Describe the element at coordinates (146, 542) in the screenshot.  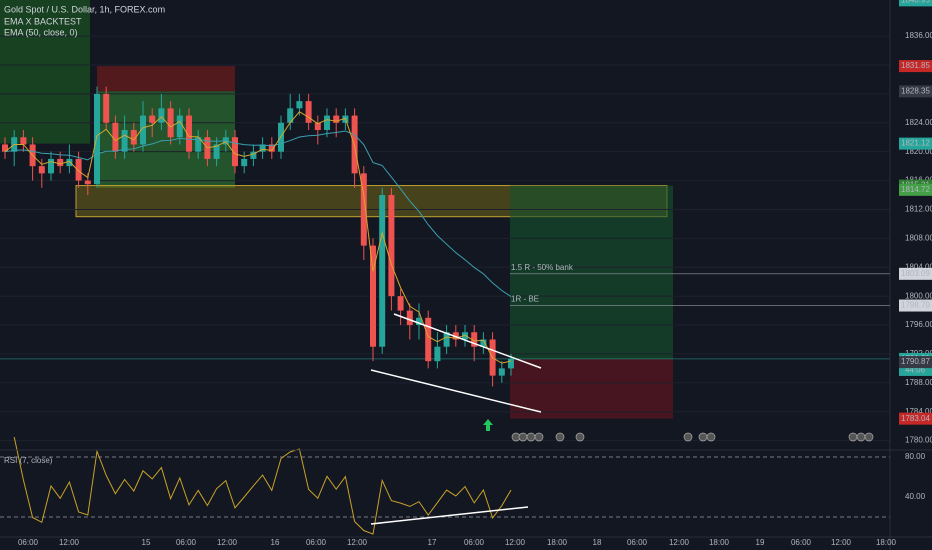
I see `x-tick-label: 15` at that location.